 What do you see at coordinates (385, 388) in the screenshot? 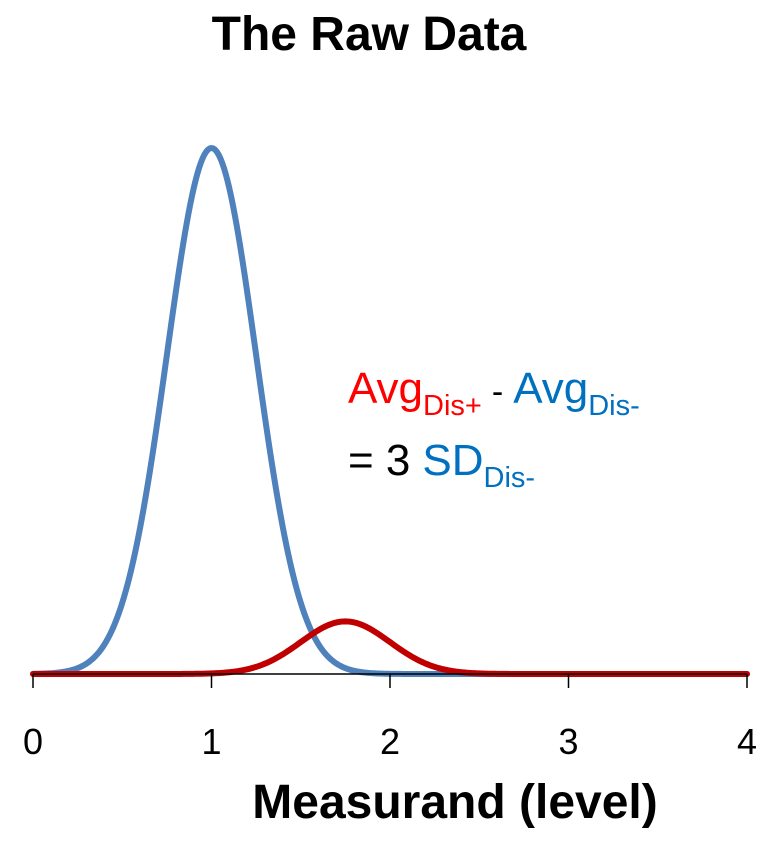
I see `annotation-avg-positive: Avg` at bounding box center [385, 388].